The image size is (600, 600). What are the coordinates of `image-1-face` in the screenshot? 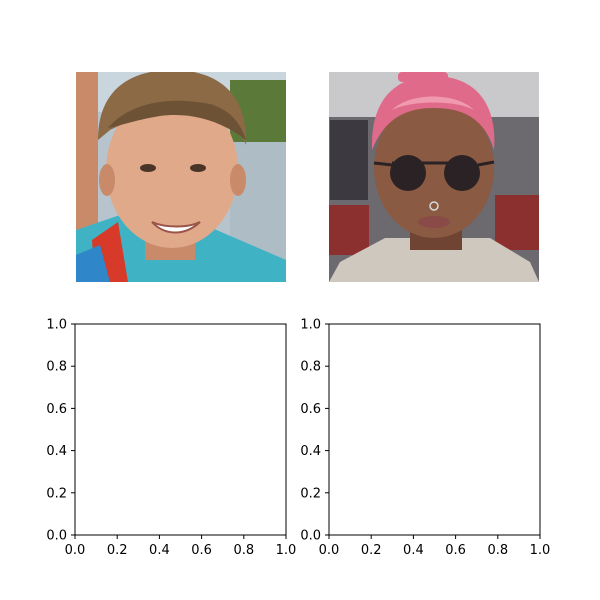 It's located at (172, 170).